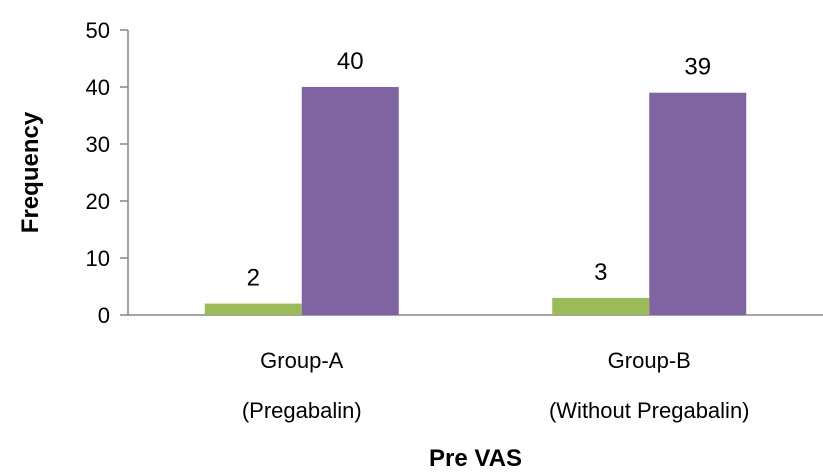 The width and height of the screenshot is (823, 474). What do you see at coordinates (301, 360) in the screenshot?
I see `category-label: Group-A` at bounding box center [301, 360].